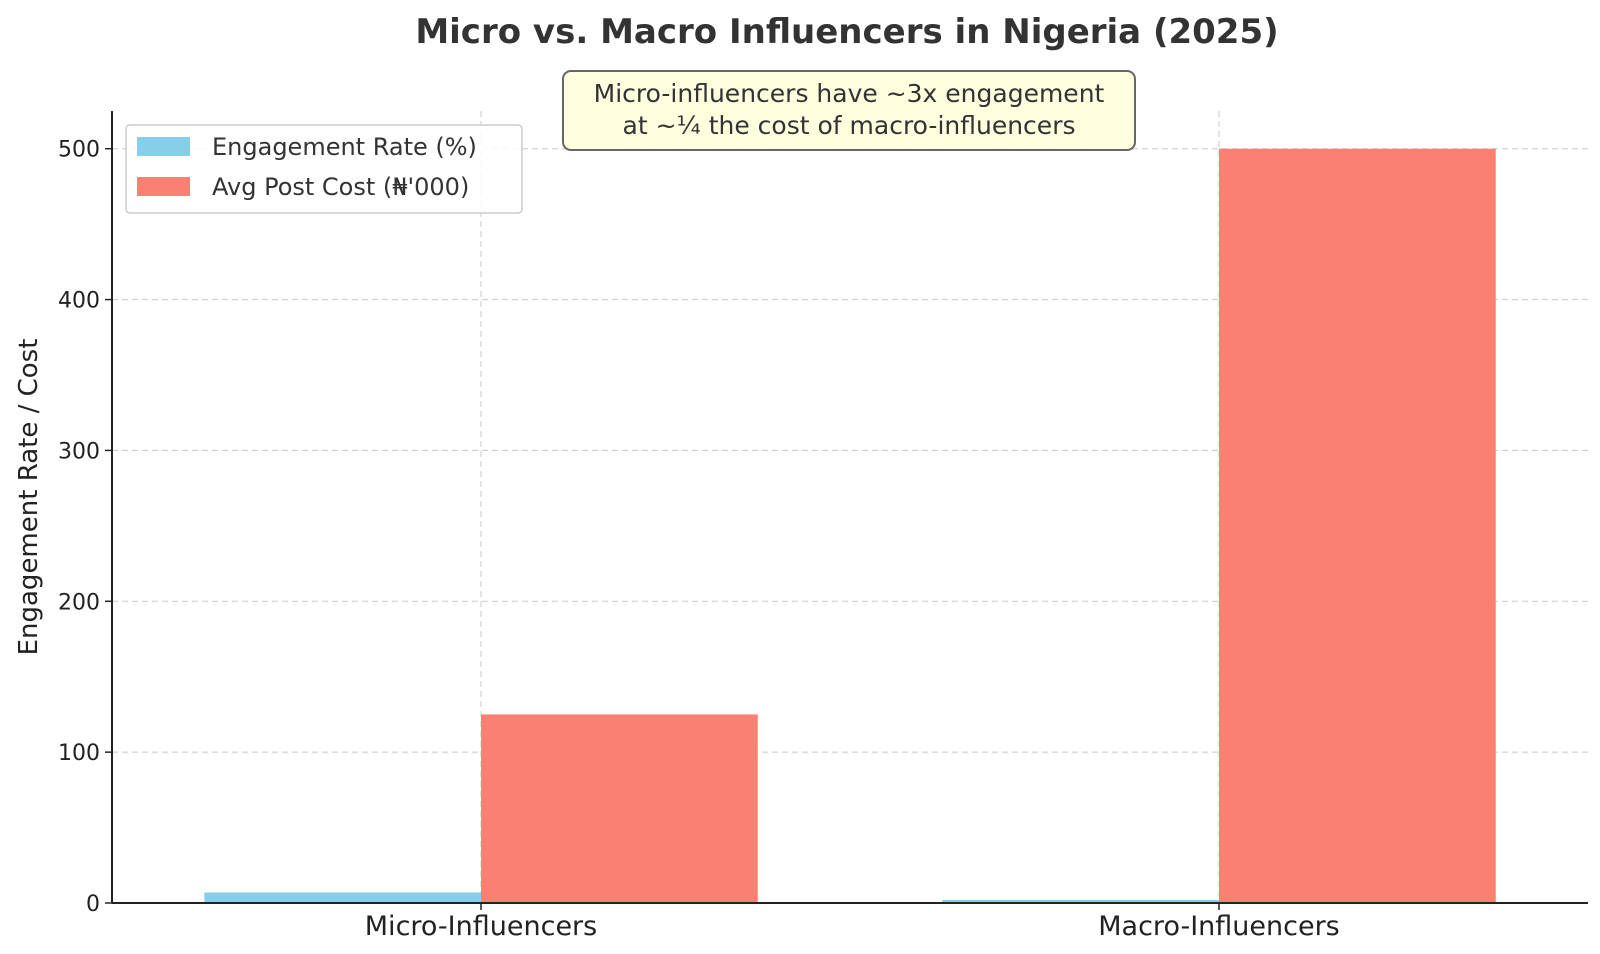 The image size is (1600, 954). What do you see at coordinates (849, 93) in the screenshot?
I see `annotation-line-1: Micro-influencers have ~3x engagement` at bounding box center [849, 93].